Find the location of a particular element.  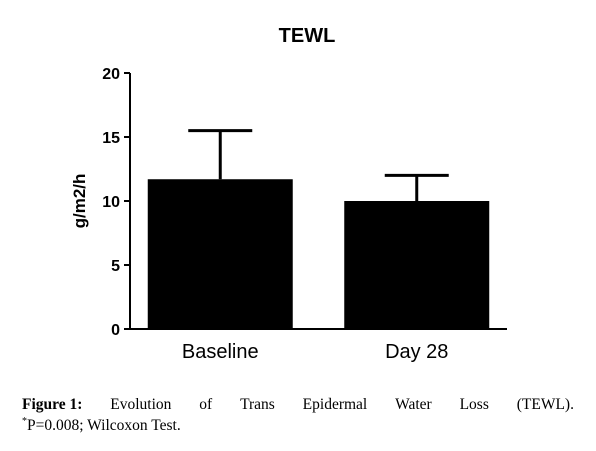

category-label: Day 28 is located at coordinates (416, 352).